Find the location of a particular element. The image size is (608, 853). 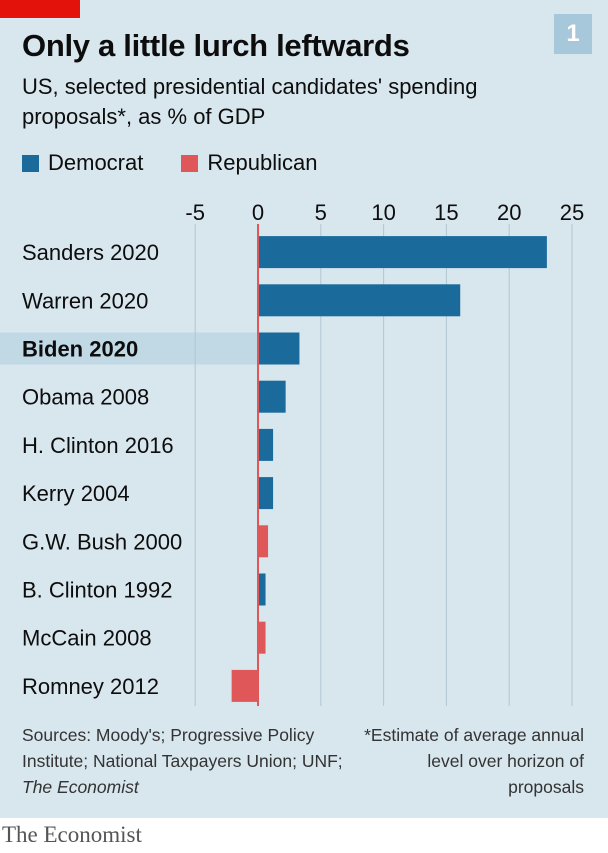

candidate-name: H. Clinton is located at coordinates (73, 445).